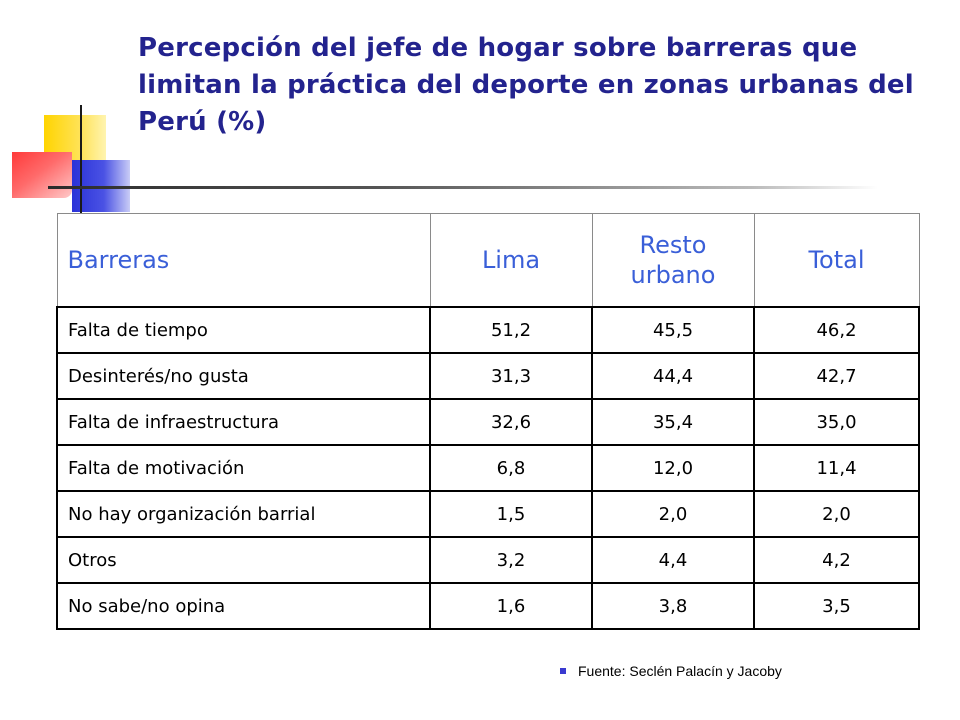  I want to click on cell-resto-urbano: 44,4, so click(673, 376).